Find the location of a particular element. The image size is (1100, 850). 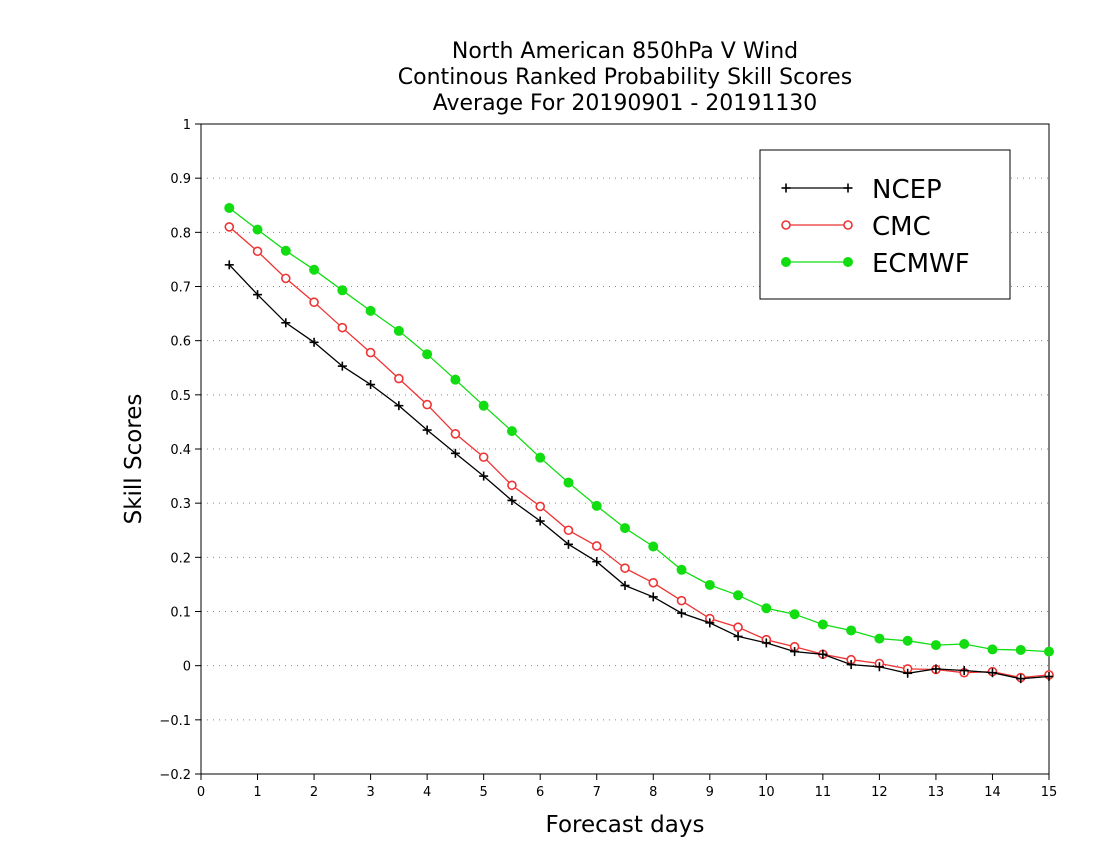

x-tick-label: 1 is located at coordinates (257, 792).